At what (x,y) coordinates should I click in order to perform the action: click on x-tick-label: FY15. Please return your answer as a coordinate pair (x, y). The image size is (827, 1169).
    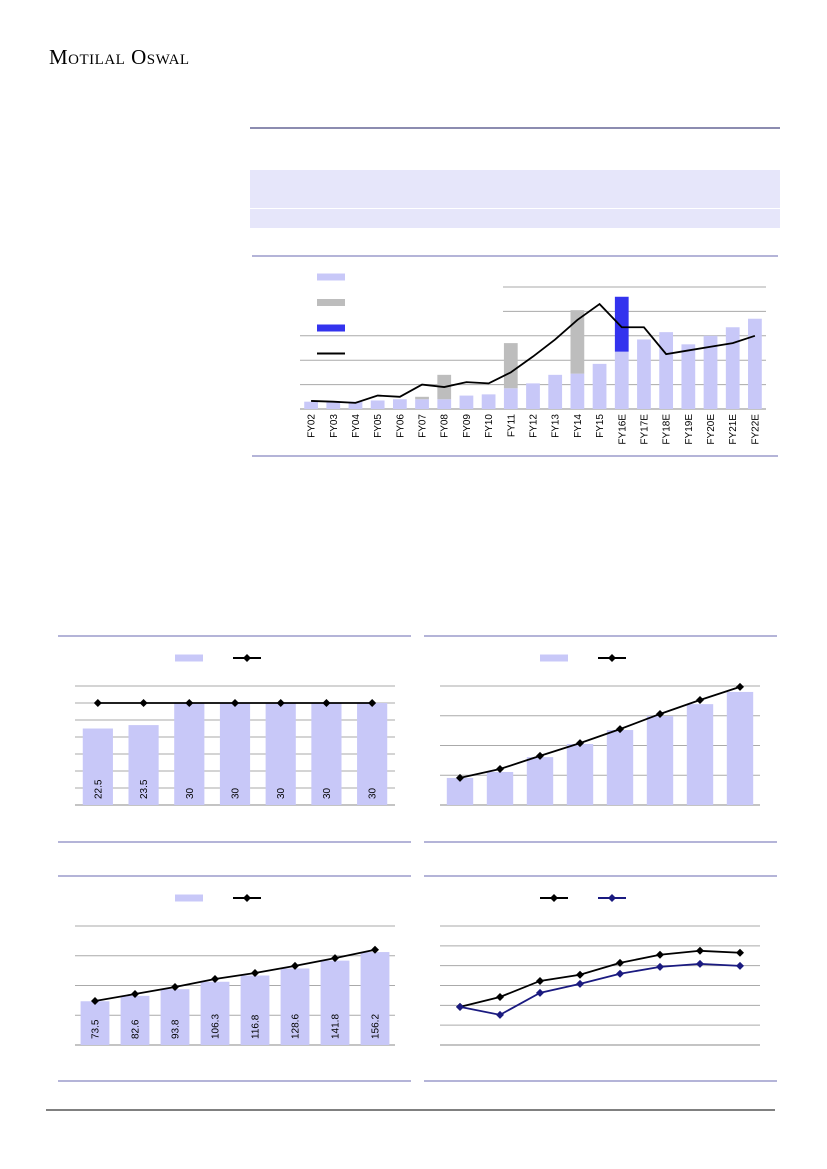
    Looking at the image, I should click on (600, 426).